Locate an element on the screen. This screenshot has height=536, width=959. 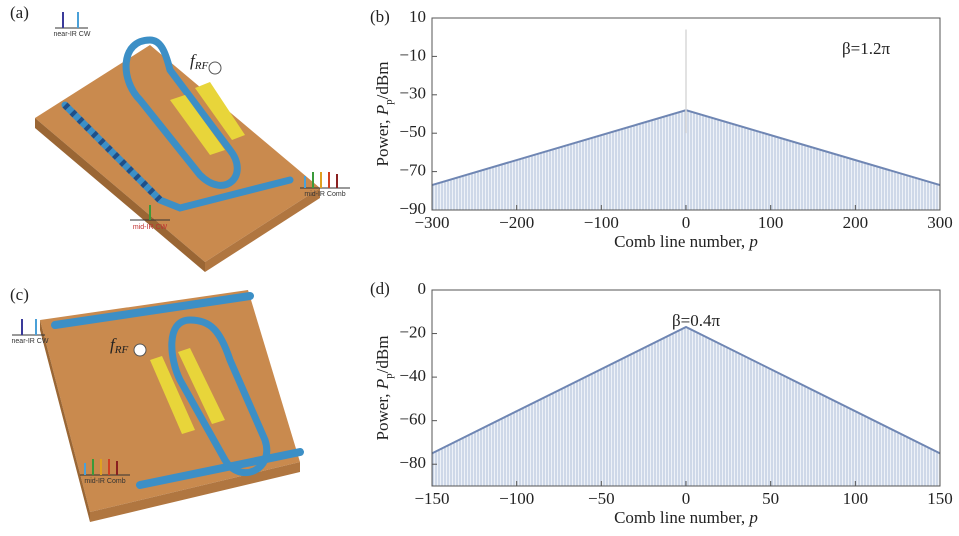
comb-lines is located at coordinates (686, 160).